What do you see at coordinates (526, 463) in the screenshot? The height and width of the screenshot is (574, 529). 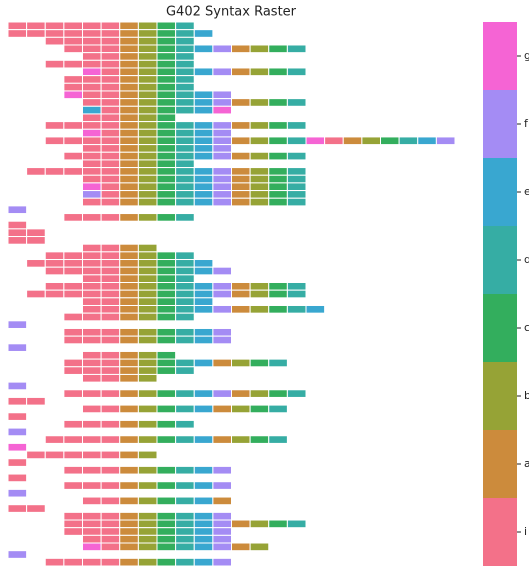 I see `colorbar-label: a` at bounding box center [526, 463].